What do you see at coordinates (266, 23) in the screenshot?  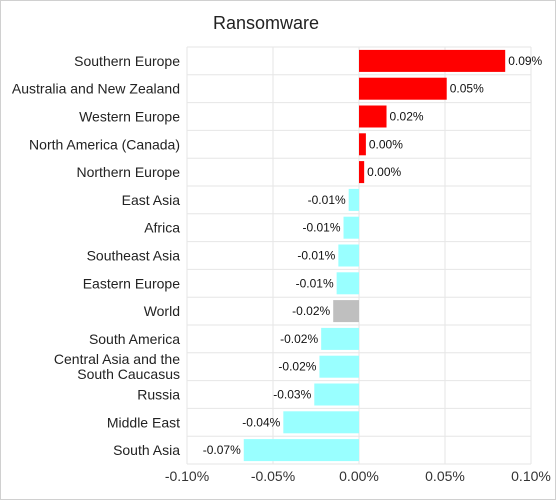 I see `chart-title: Ransomware` at bounding box center [266, 23].